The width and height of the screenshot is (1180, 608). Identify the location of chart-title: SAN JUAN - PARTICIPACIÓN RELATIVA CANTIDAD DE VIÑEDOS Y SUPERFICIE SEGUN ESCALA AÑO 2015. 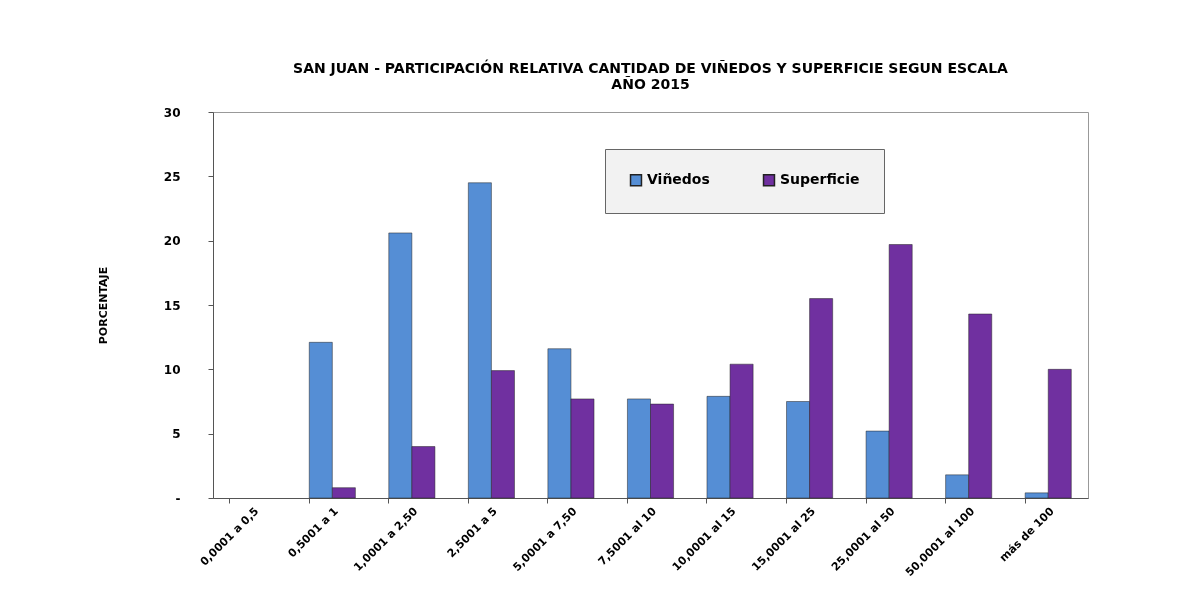
(651, 75).